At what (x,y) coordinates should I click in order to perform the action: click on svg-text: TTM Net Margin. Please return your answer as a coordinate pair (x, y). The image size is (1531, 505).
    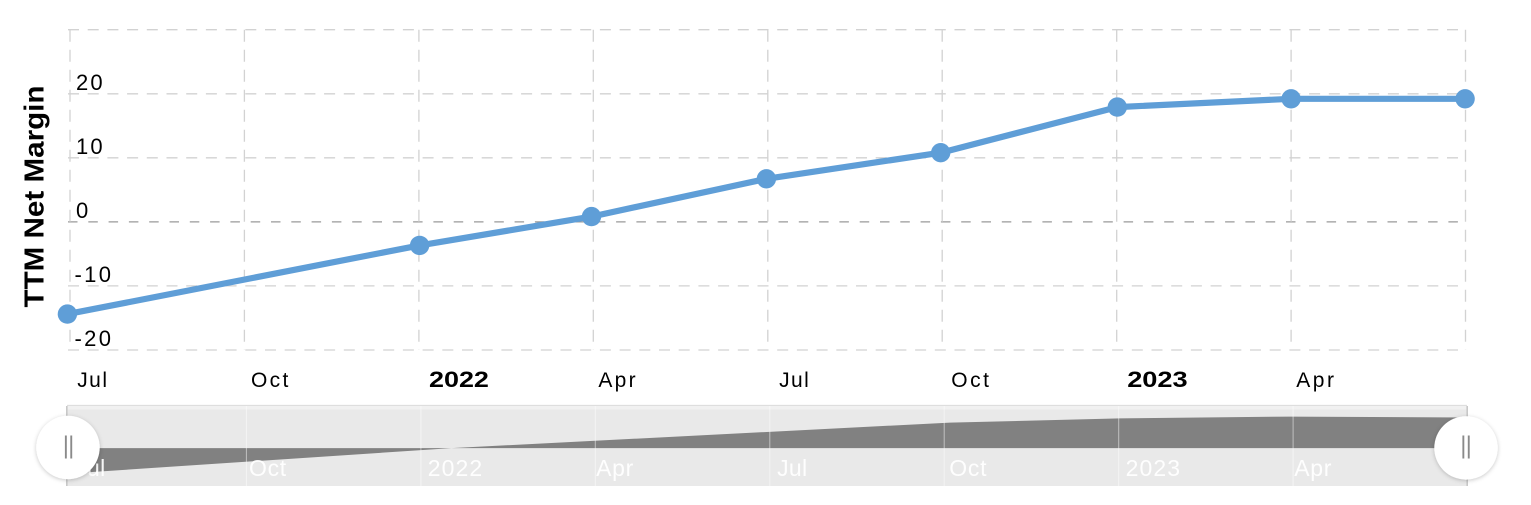
    Looking at the image, I should click on (34, 197).